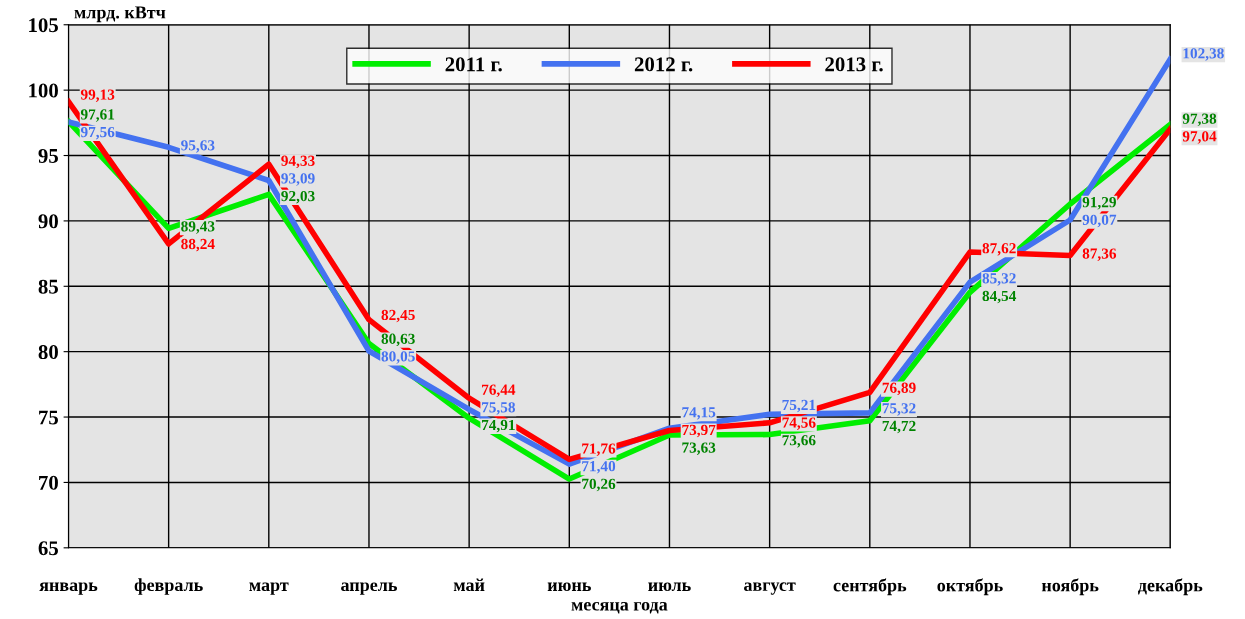 This screenshot has width=1245, height=619. What do you see at coordinates (469, 585) in the screenshot?
I see `x-tick-label: май` at bounding box center [469, 585].